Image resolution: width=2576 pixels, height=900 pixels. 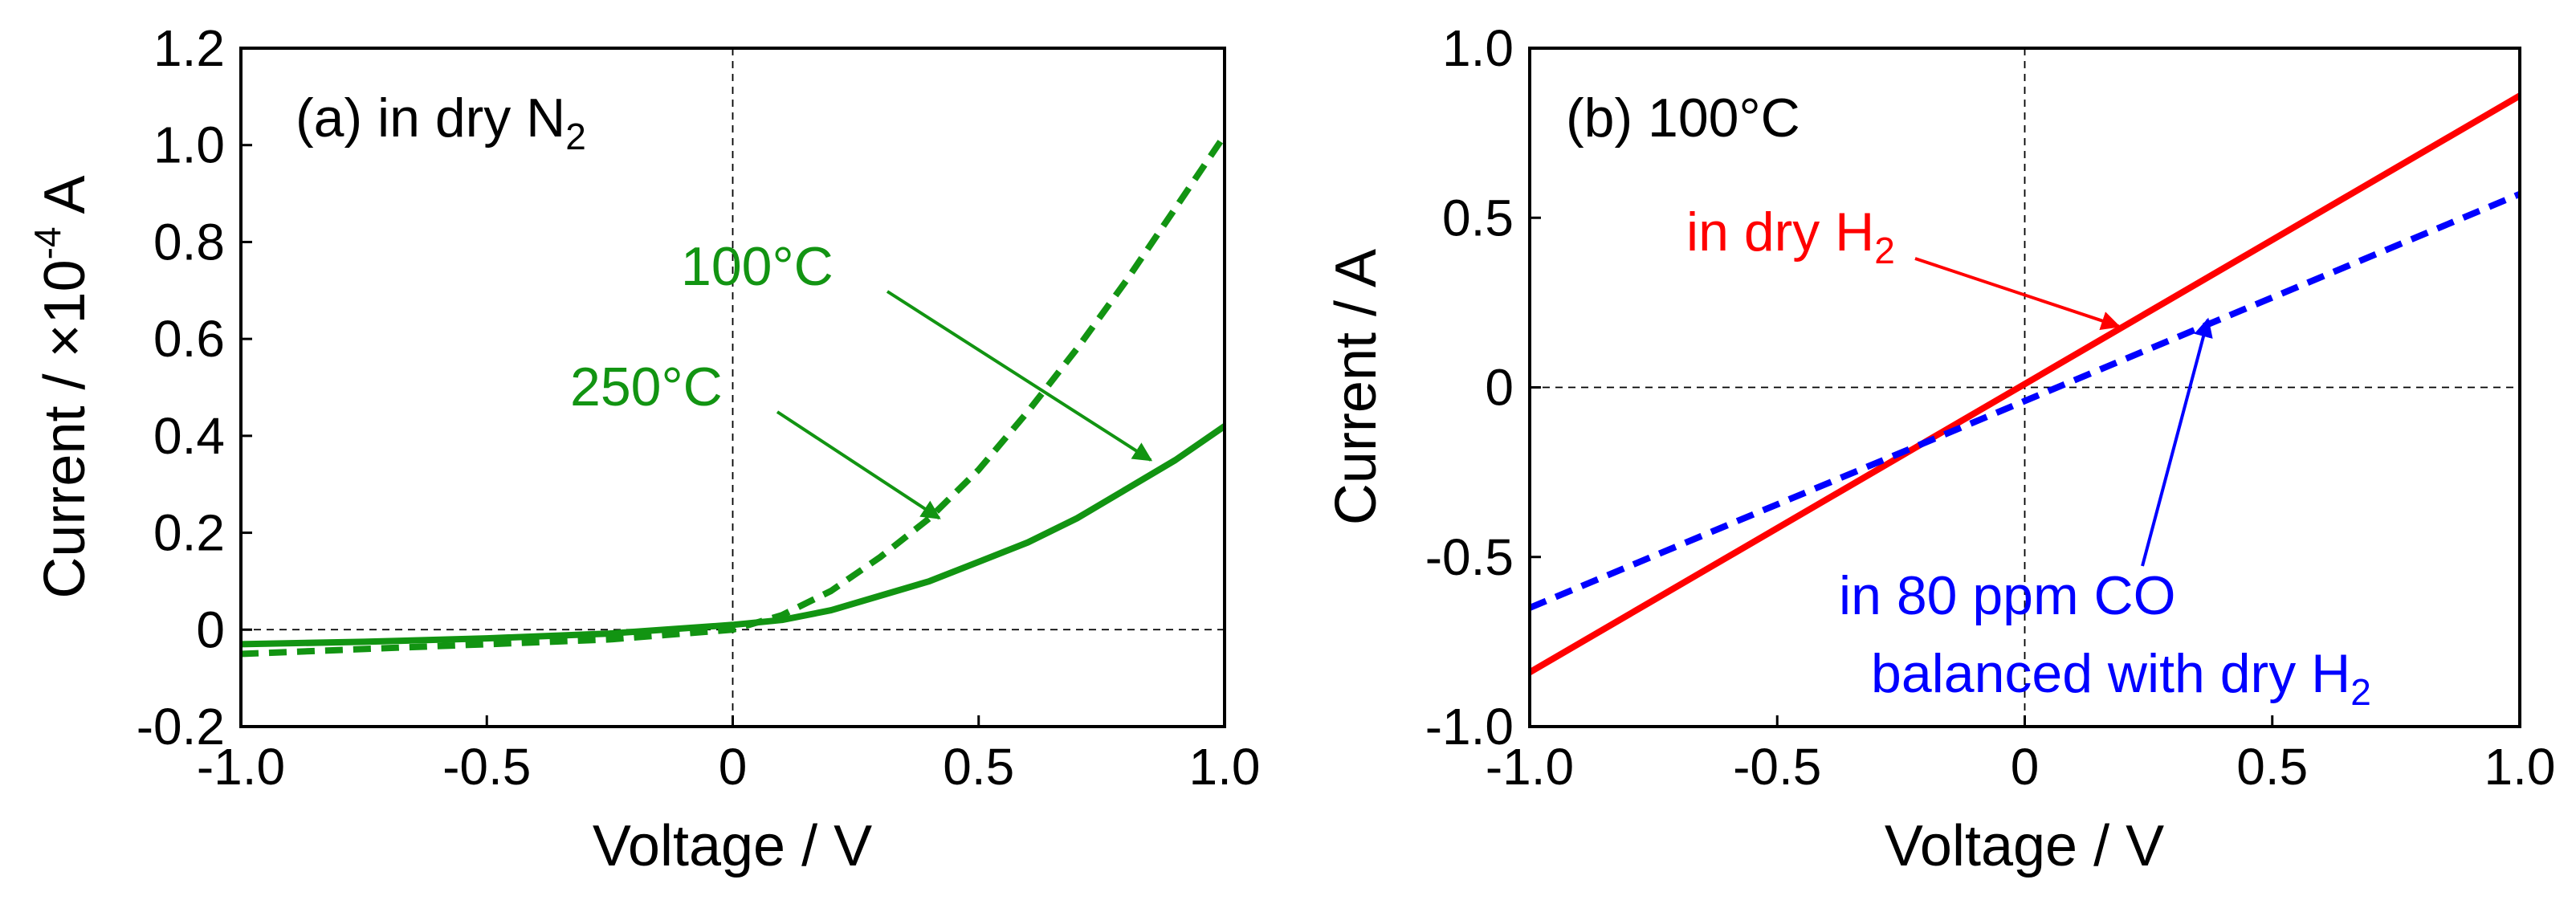 What do you see at coordinates (189, 339) in the screenshot?
I see `a-y-tick-label: 0.6` at bounding box center [189, 339].